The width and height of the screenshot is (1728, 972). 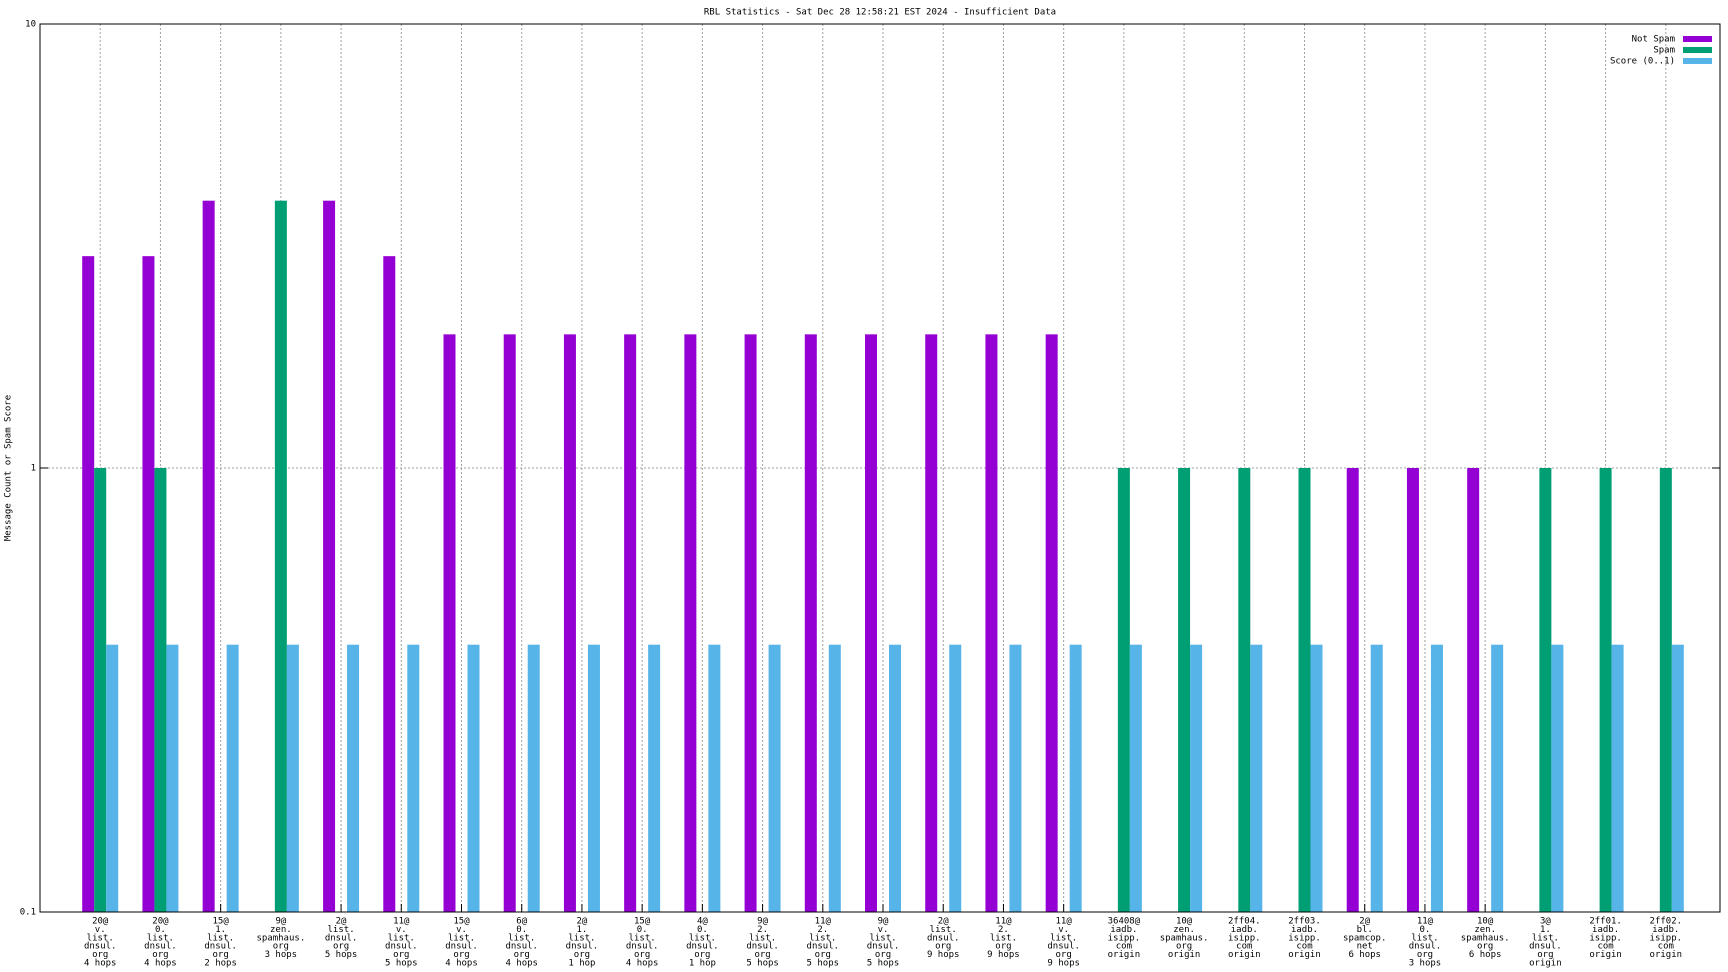 What do you see at coordinates (1605, 922) in the screenshot?
I see `x-tick-label: 2ff01.` at bounding box center [1605, 922].